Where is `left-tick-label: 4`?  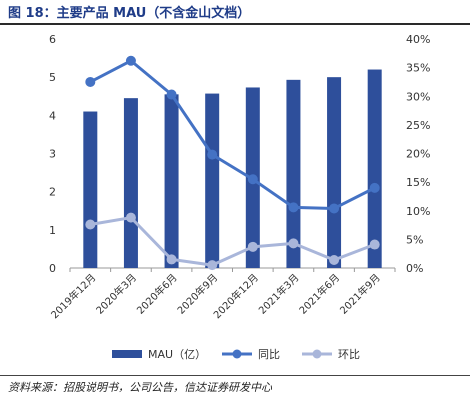
left-tick-label: 4 is located at coordinates (52, 115).